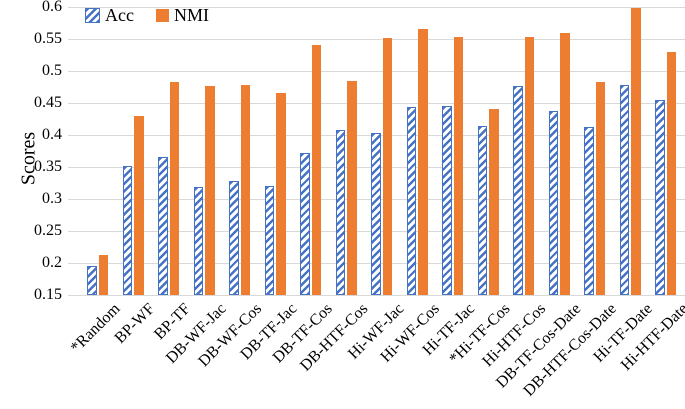  I want to click on bar-nmi-Hi-WF-Jac, so click(387, 166).